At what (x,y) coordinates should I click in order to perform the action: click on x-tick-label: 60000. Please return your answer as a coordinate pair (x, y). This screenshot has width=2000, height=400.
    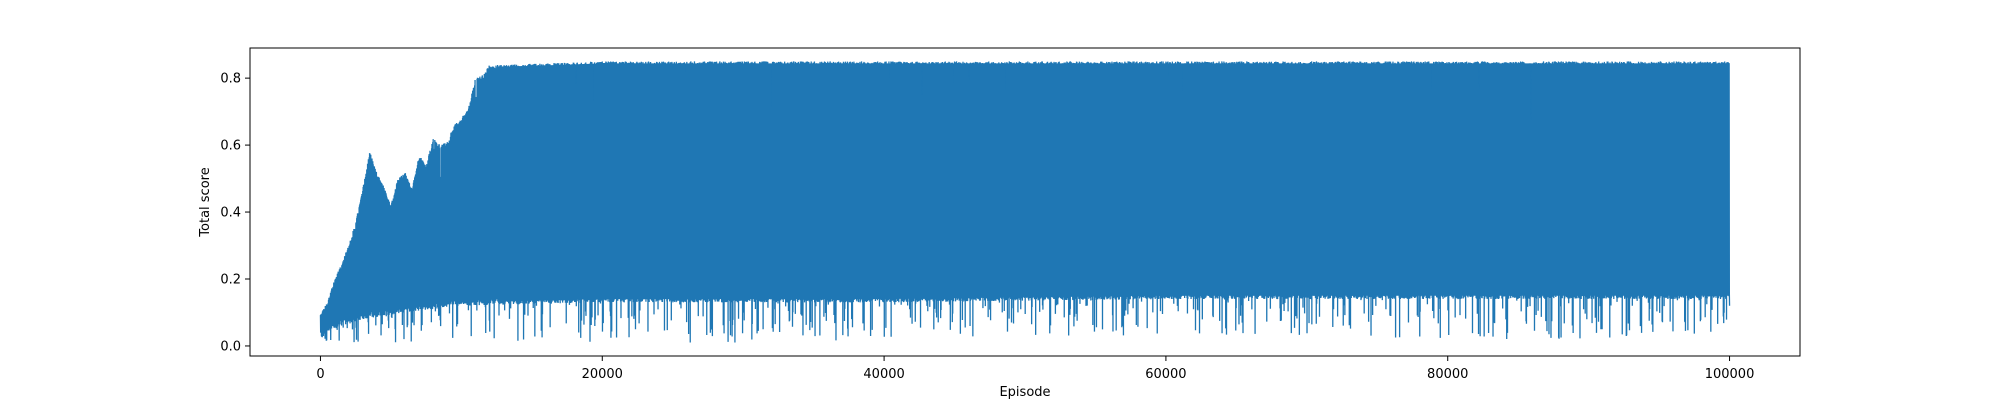
    Looking at the image, I should click on (1165, 374).